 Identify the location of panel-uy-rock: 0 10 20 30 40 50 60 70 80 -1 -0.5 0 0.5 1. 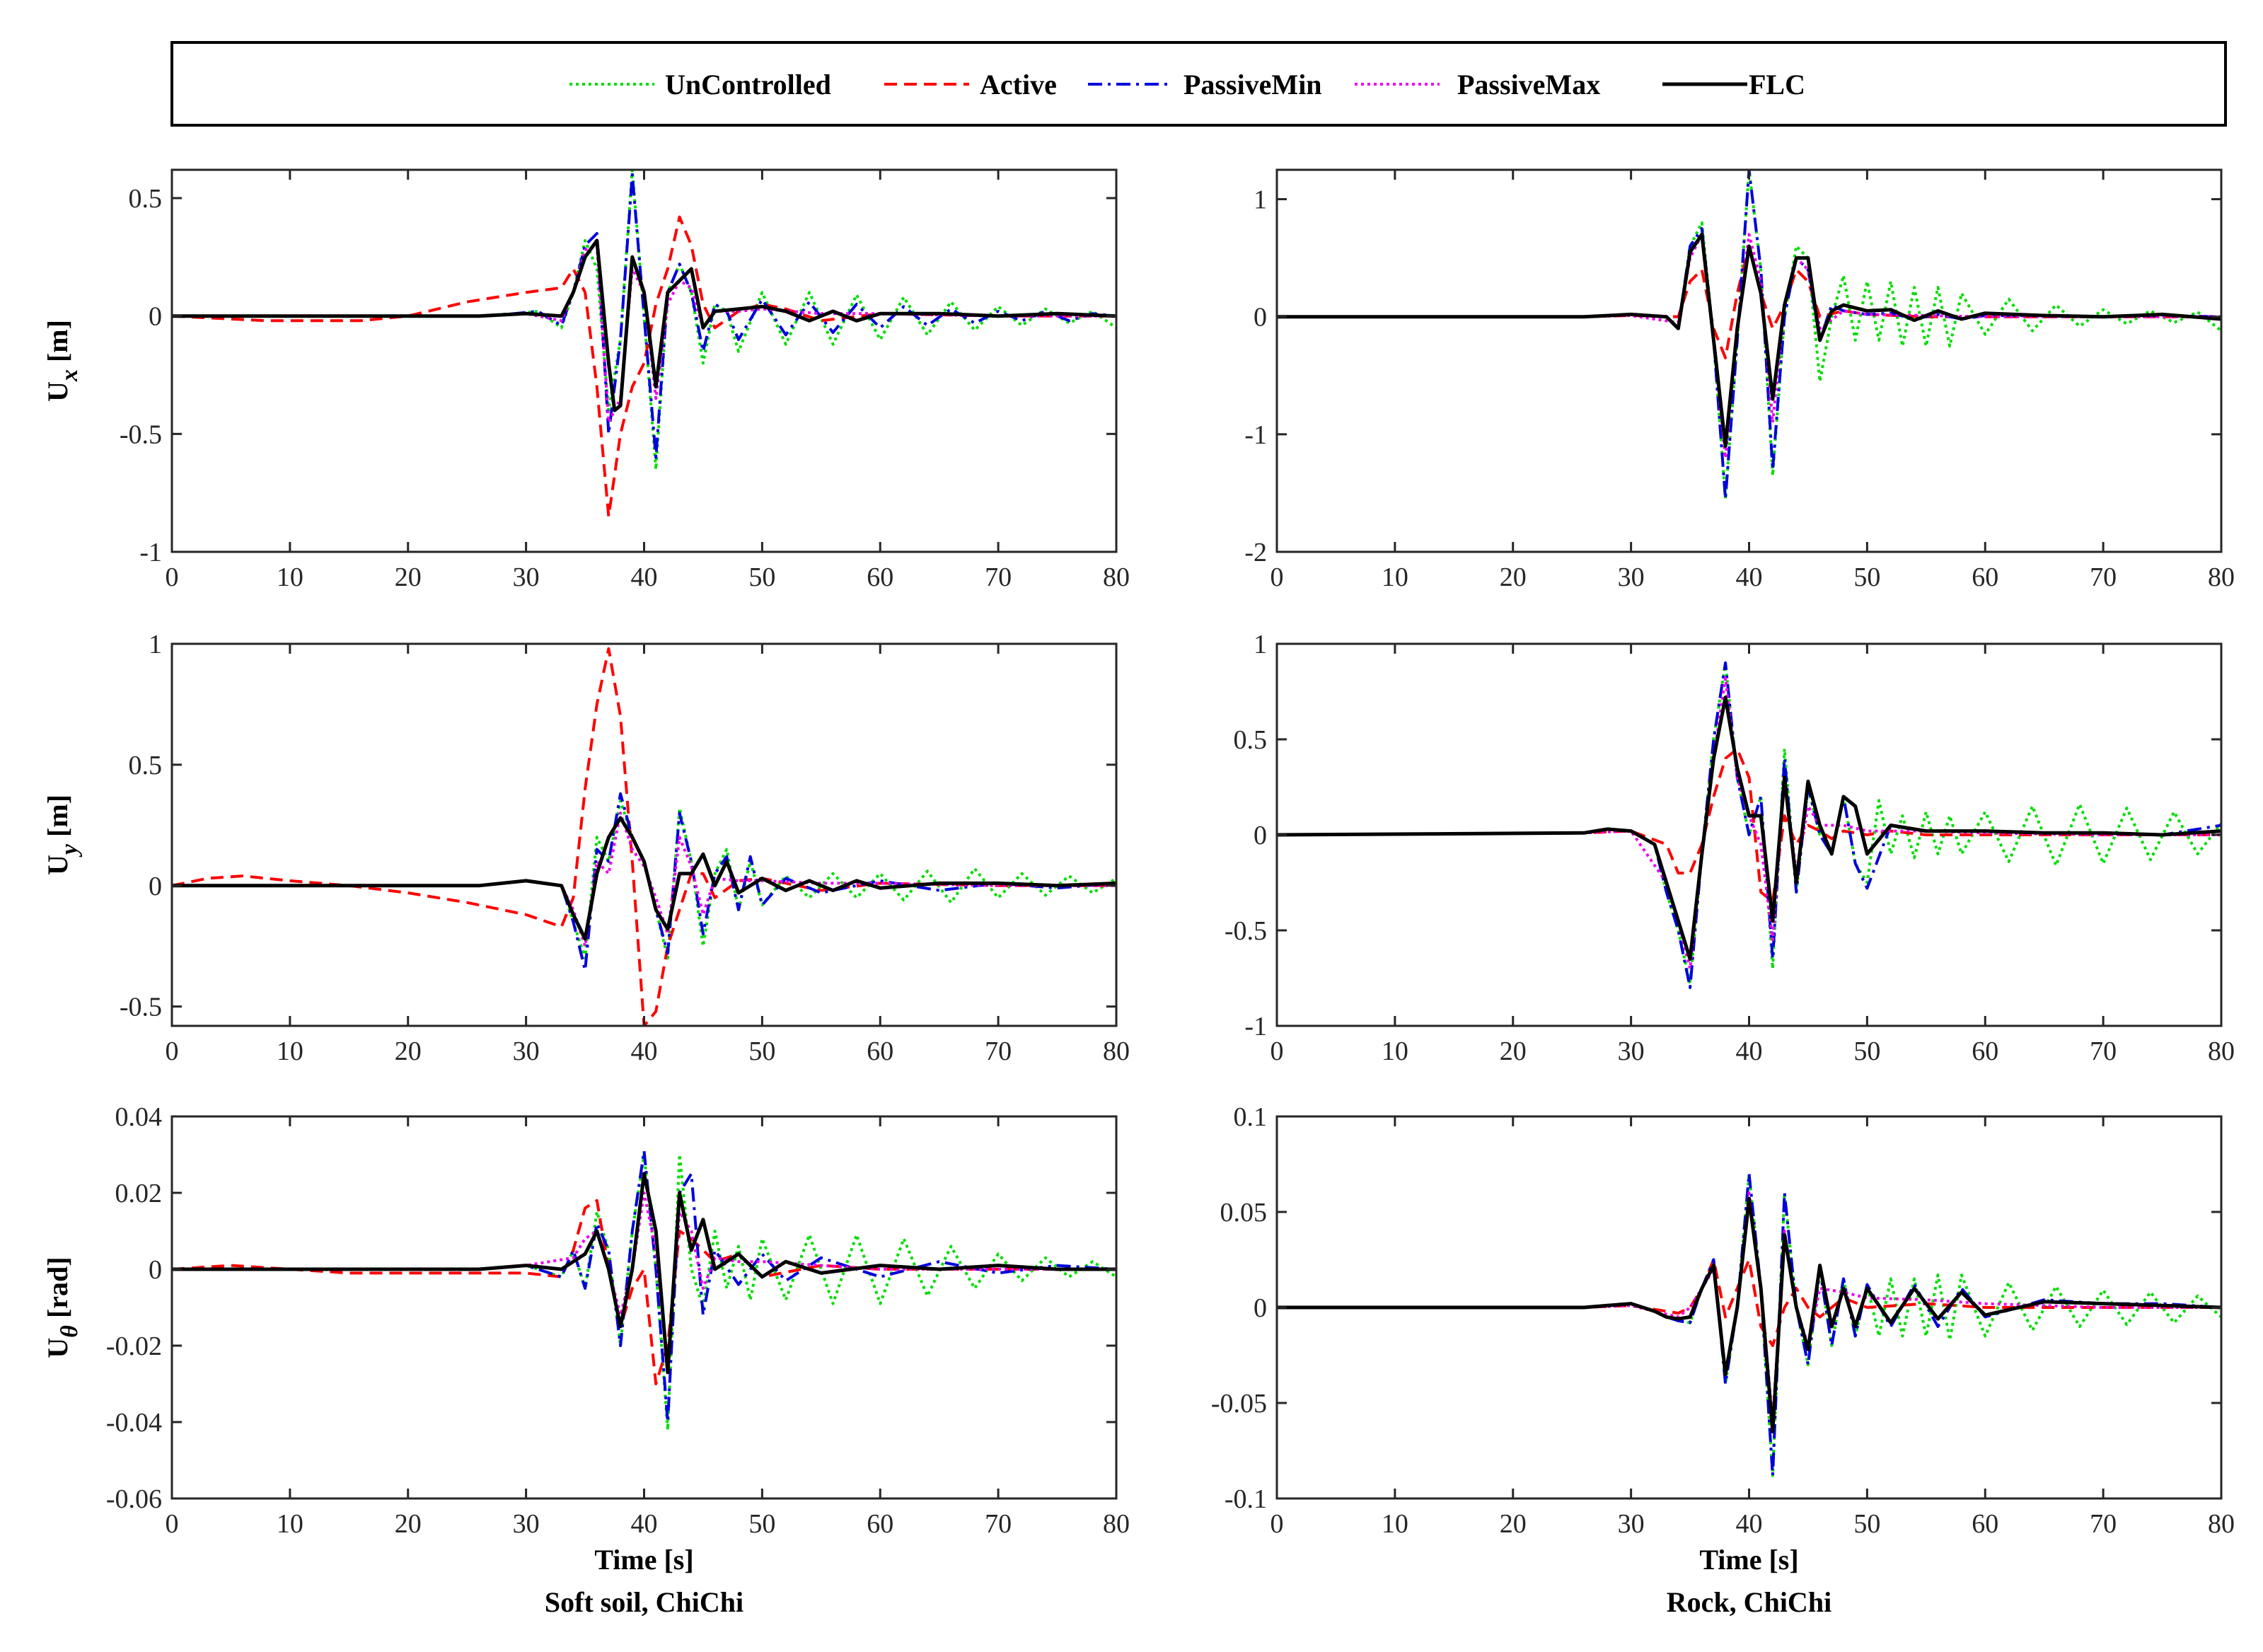
(1730, 848).